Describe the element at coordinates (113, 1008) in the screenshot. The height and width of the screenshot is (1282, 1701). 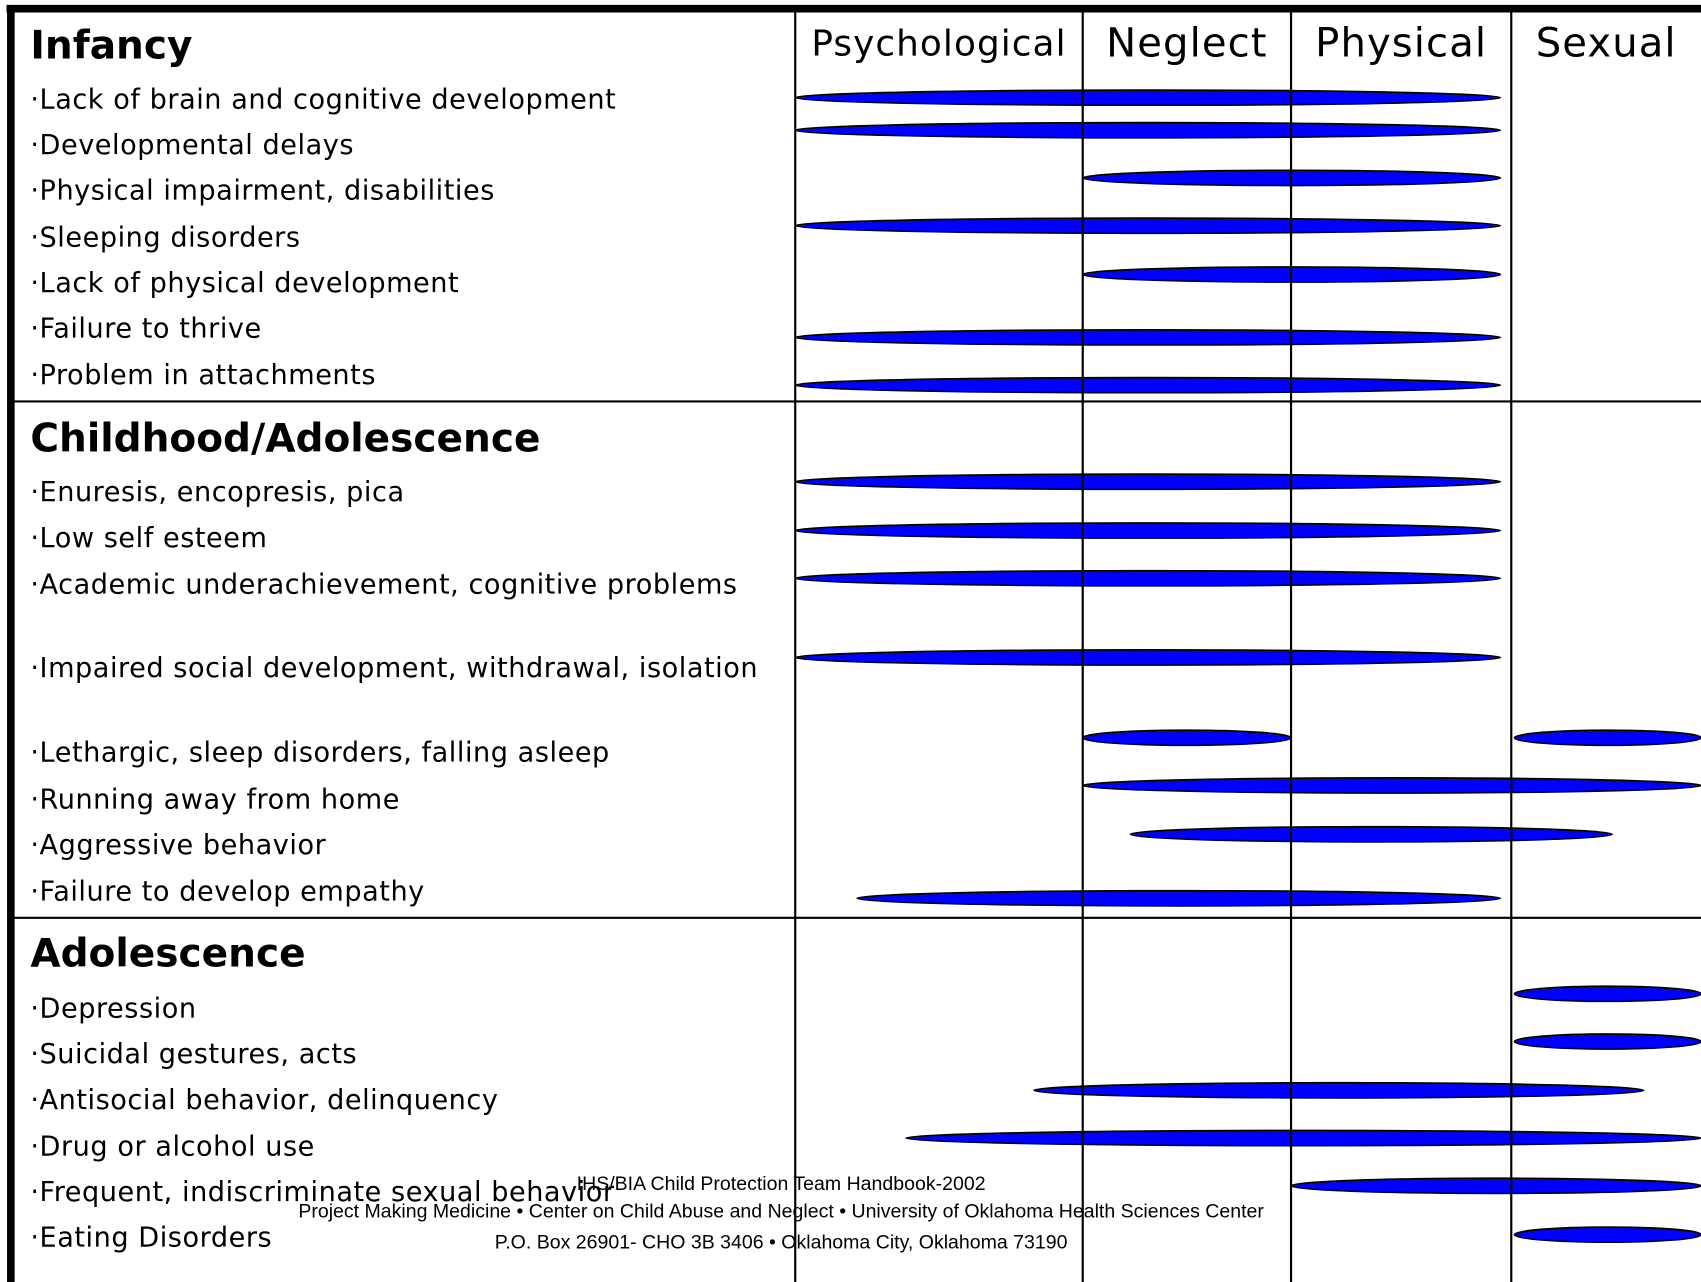
I see `item: ·Depression` at that location.